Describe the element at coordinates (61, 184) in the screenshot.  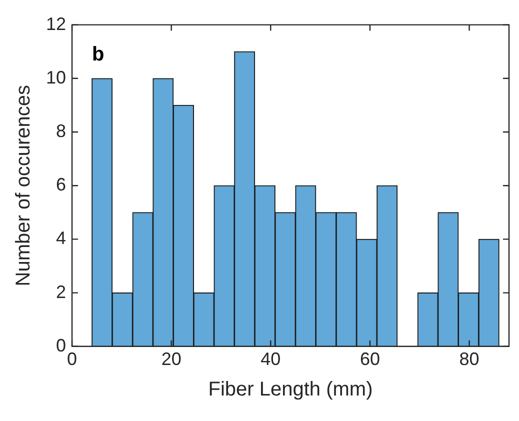
I see `y-tick-label: 6` at that location.